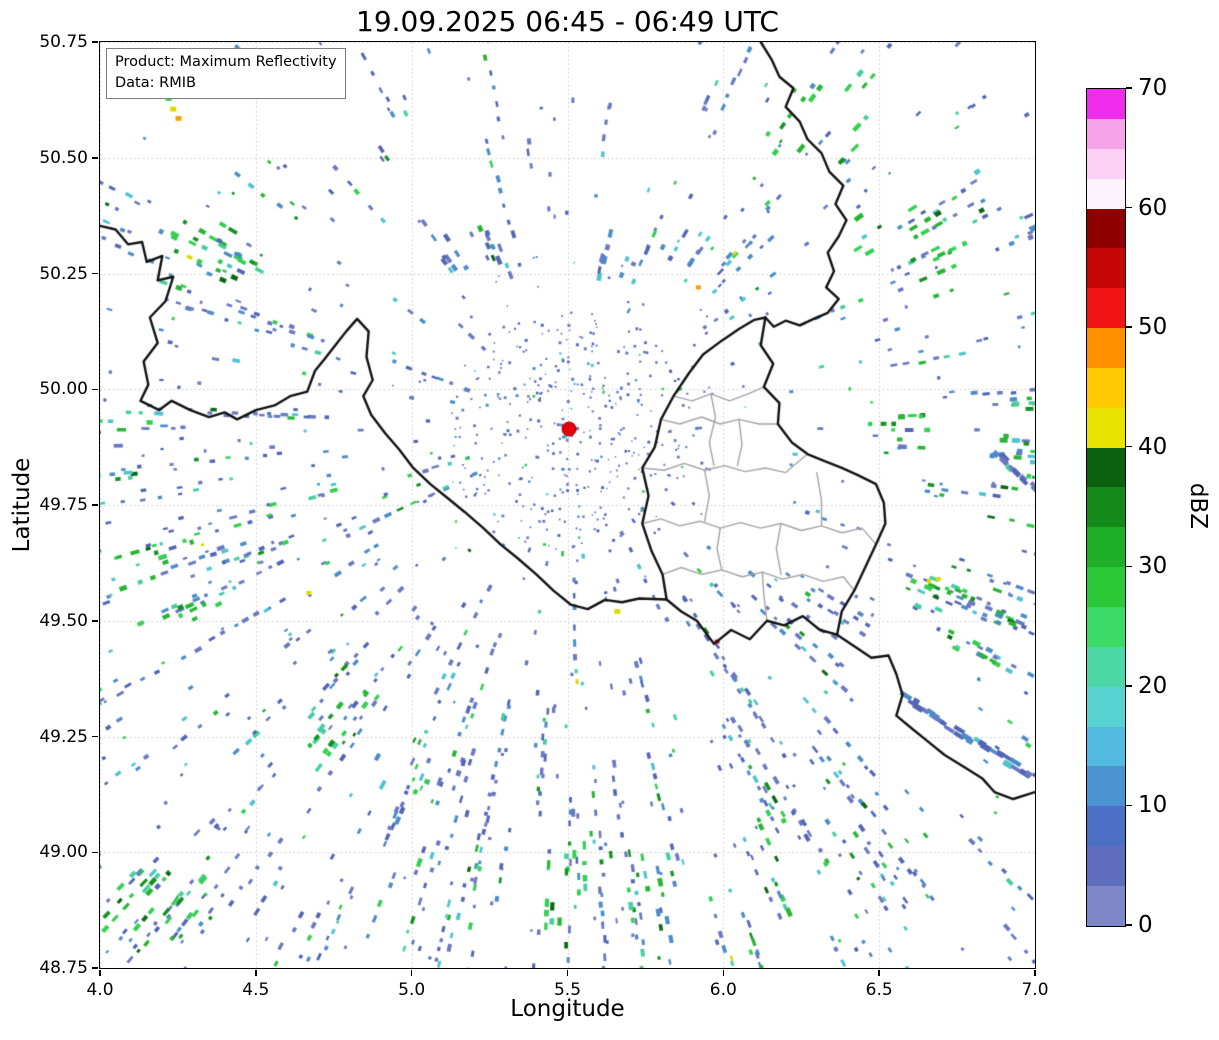  What do you see at coordinates (256, 990) in the screenshot?
I see `x-tick-label: 4.5` at bounding box center [256, 990].